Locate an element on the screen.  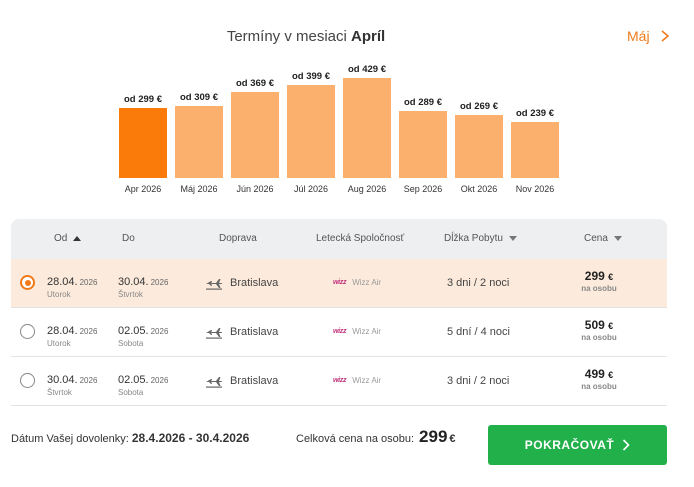
column-header-to-label: Do is located at coordinates (128, 238).